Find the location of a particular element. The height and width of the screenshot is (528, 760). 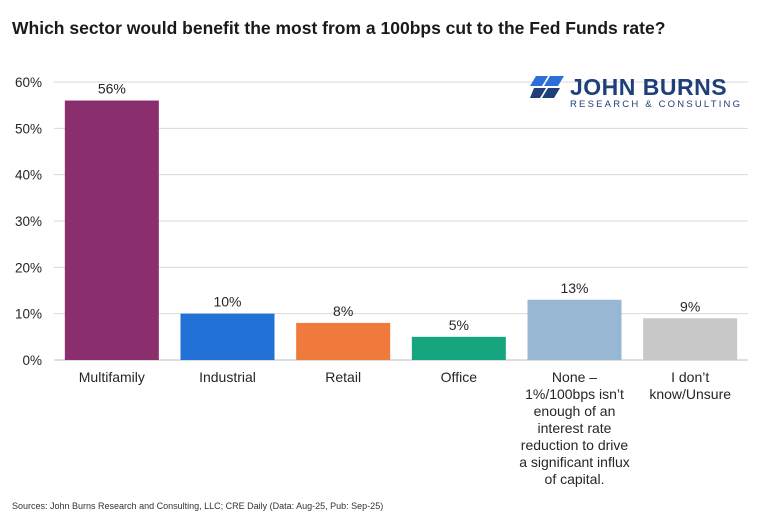

y-tick-label: 20% is located at coordinates (28, 267).